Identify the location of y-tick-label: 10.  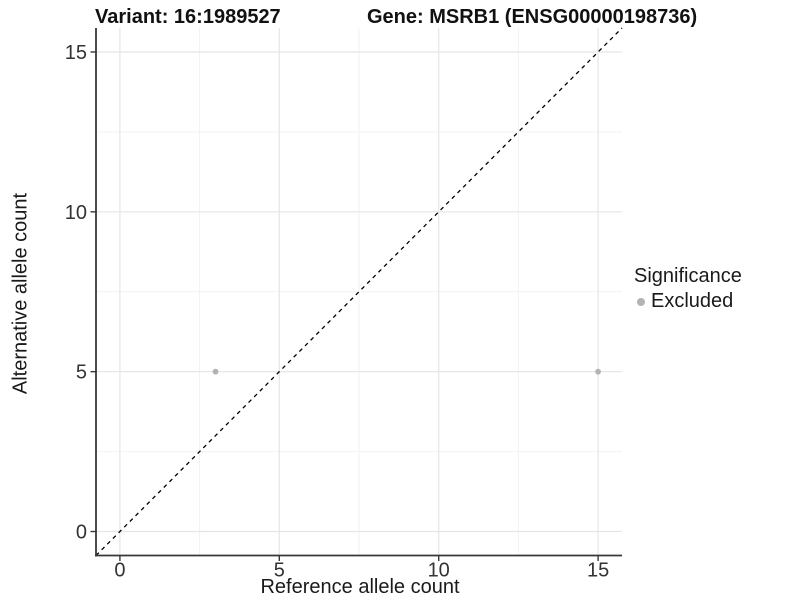
(76, 213).